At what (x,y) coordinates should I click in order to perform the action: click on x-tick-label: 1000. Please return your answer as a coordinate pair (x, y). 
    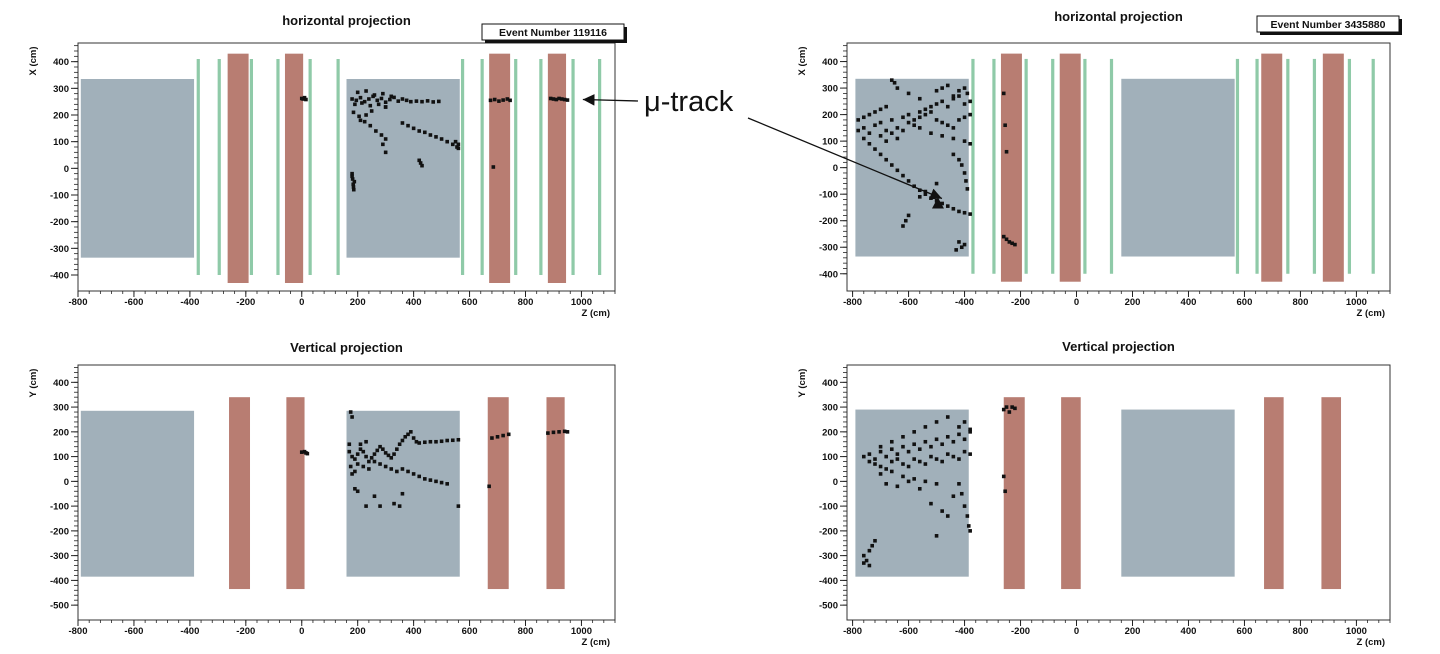
    Looking at the image, I should click on (581, 302).